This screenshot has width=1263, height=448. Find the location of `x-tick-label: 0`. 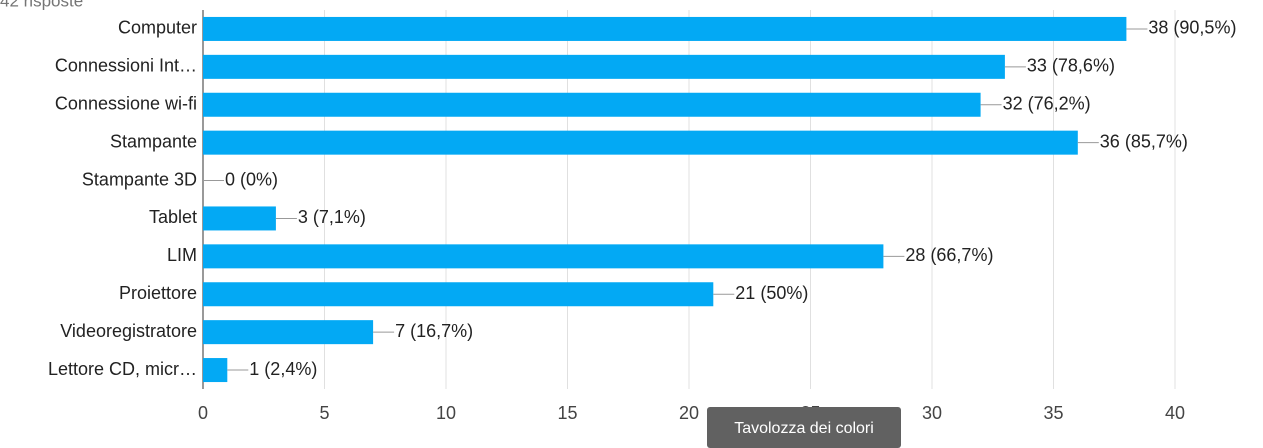

x-tick-label: 0 is located at coordinates (203, 413).